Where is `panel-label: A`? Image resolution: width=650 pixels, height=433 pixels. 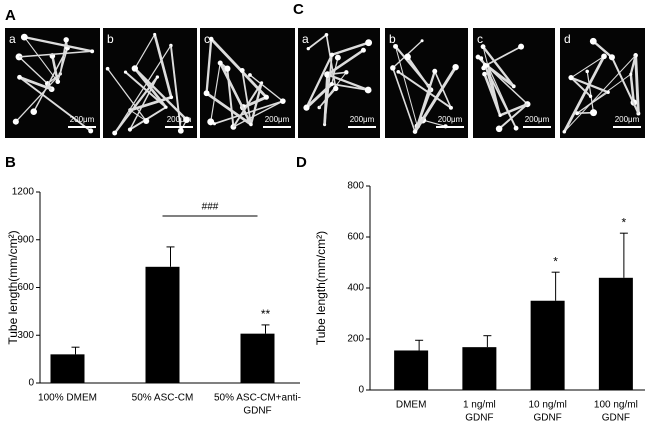
panel-label: A is located at coordinates (10, 15).